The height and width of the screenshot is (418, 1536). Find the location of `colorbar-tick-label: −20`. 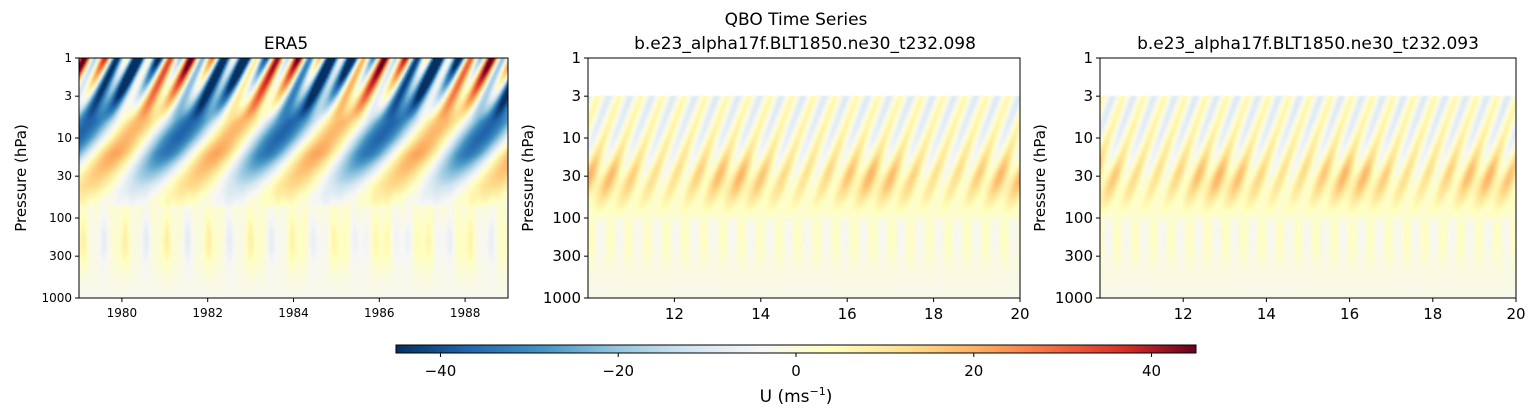

colorbar-tick-label: −20 is located at coordinates (618, 371).